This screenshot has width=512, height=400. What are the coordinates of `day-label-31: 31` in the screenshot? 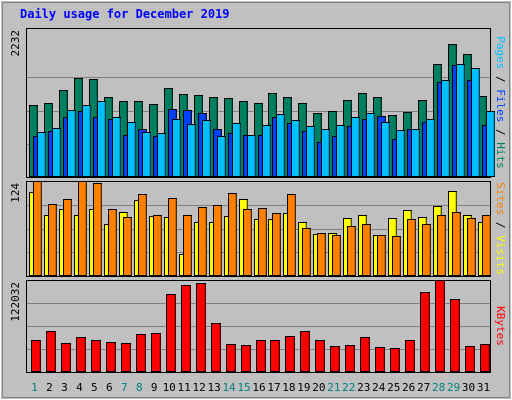 It's located at (483, 387).